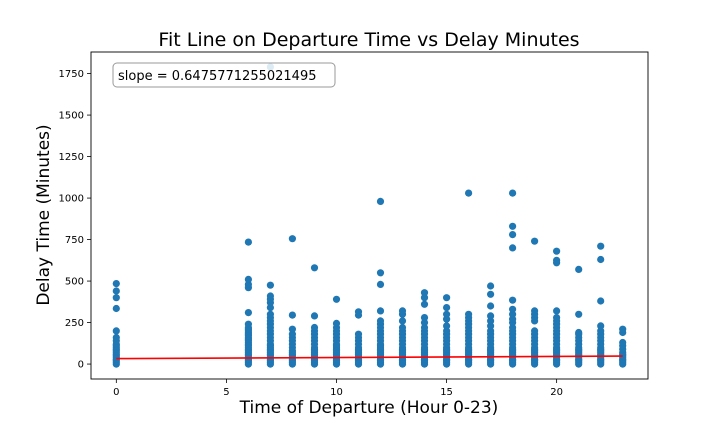 Image resolution: width=720 pixels, height=432 pixels. Describe the element at coordinates (81, 365) in the screenshot. I see `y-tick-label: 0` at that location.